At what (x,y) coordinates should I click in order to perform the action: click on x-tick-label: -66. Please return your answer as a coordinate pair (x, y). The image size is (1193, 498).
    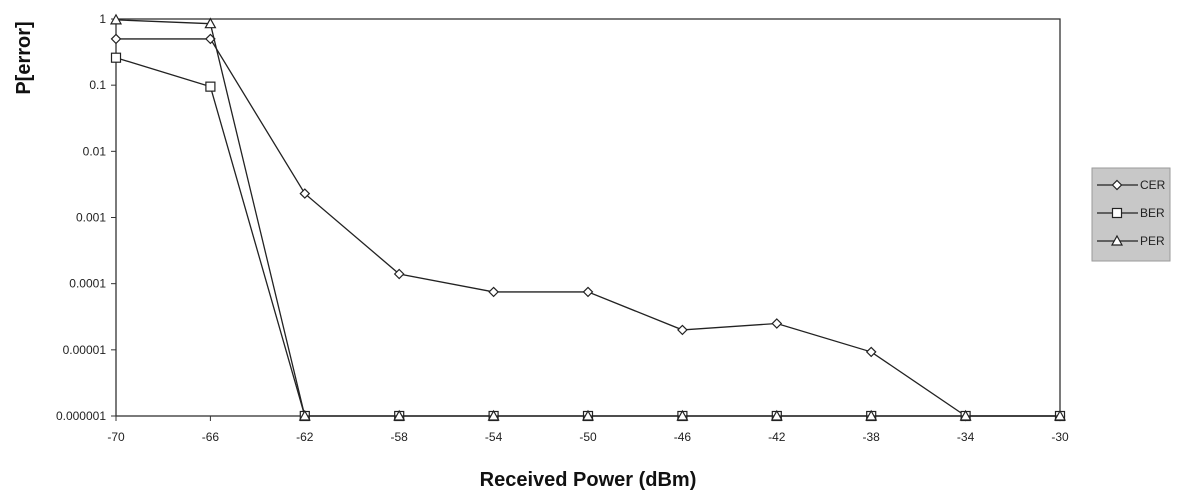
    Looking at the image, I should click on (211, 437).